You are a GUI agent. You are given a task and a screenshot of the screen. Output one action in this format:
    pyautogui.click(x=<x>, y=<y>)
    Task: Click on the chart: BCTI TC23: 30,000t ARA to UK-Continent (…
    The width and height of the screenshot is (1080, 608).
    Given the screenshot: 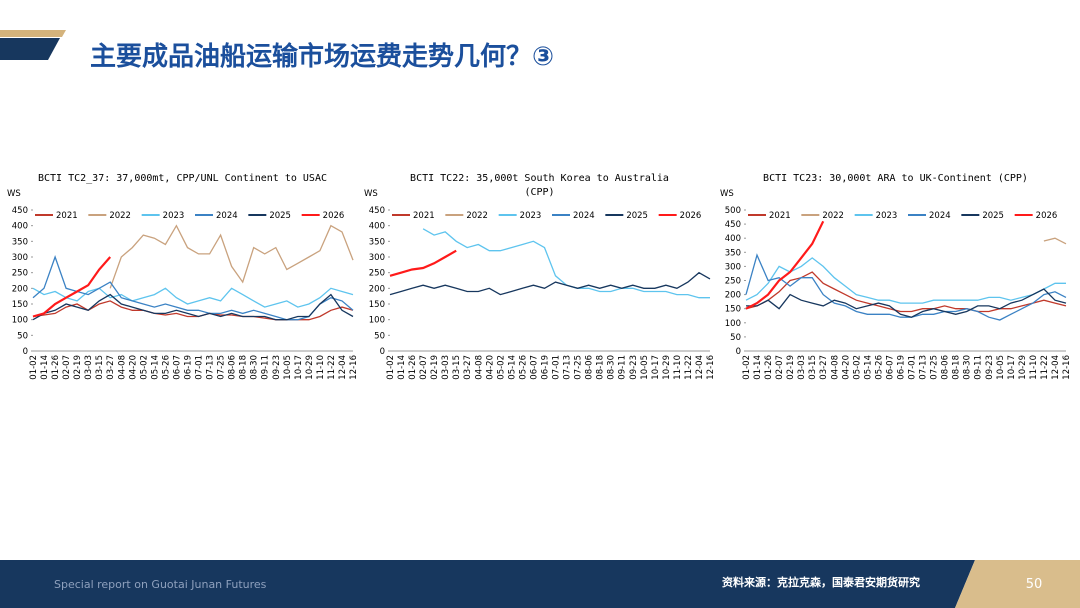 What is the action you would take?
    pyautogui.click(x=895, y=282)
    